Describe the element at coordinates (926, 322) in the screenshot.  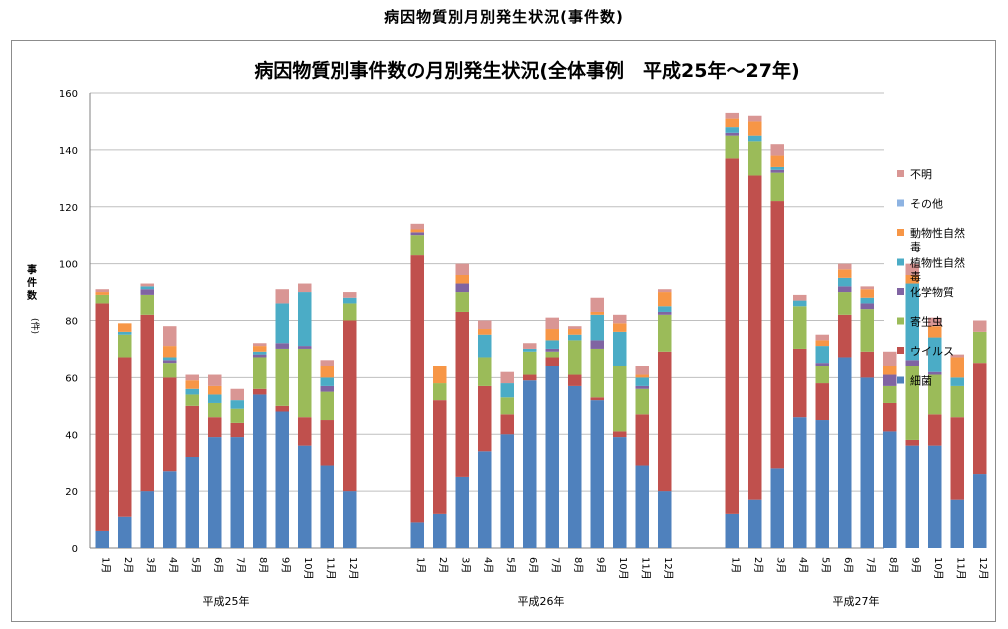
I see `legend-label: 寄生虫` at that location.